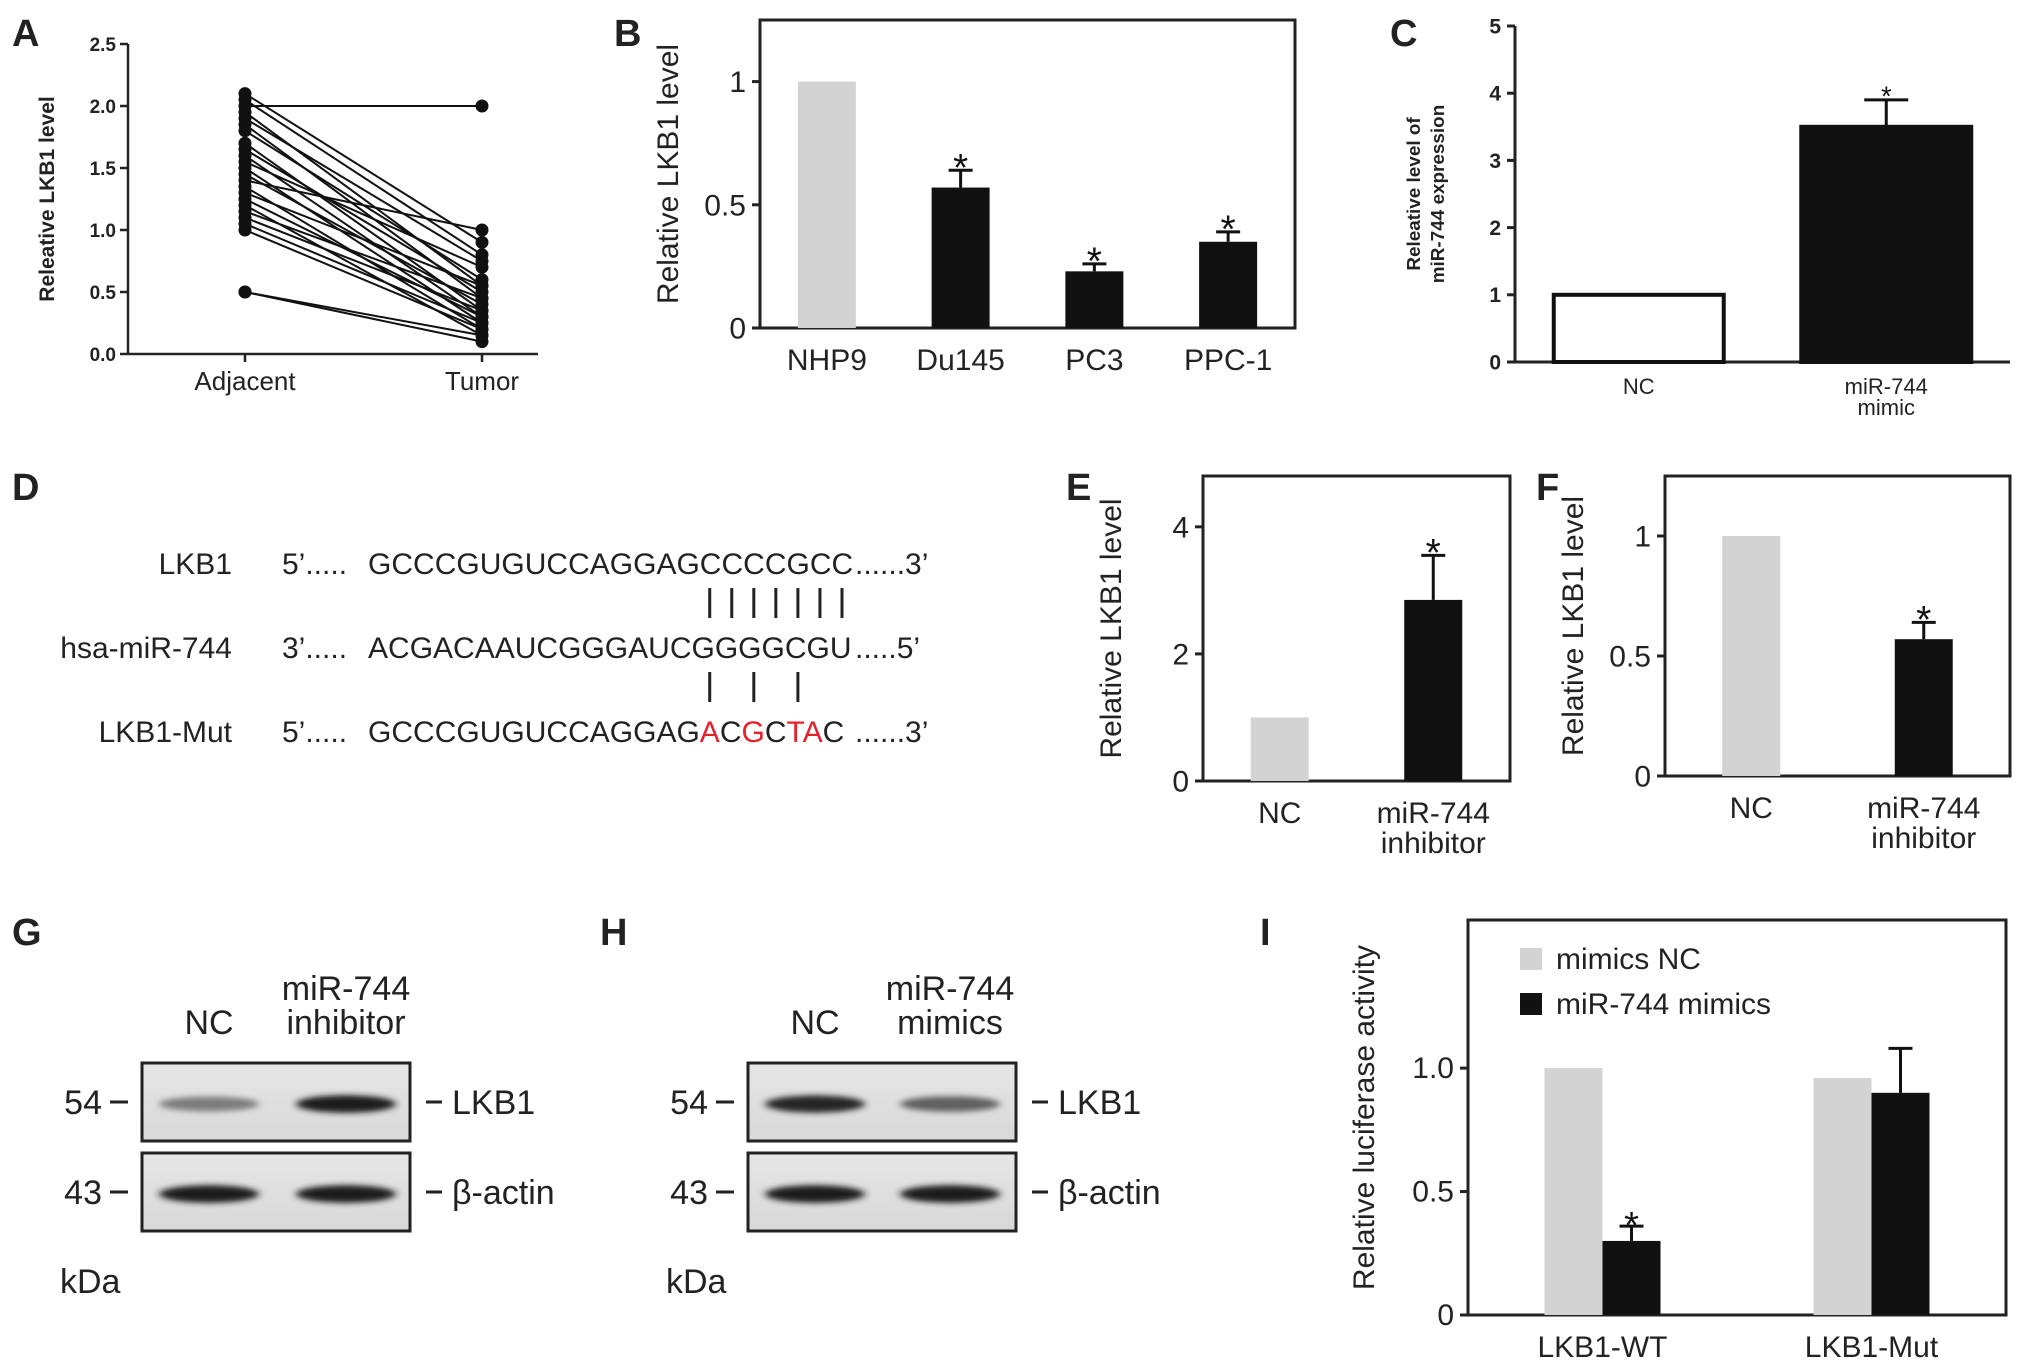 Image resolution: width=2031 pixels, height=1370 pixels. I want to click on panel-letter-a: A, so click(25, 34).